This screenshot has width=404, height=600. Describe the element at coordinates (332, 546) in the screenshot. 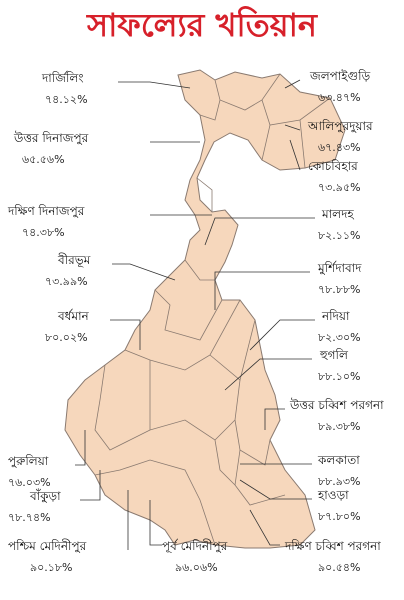

I see `district-name: দক্ষিণ চব্বিশ পরগনা` at that location.